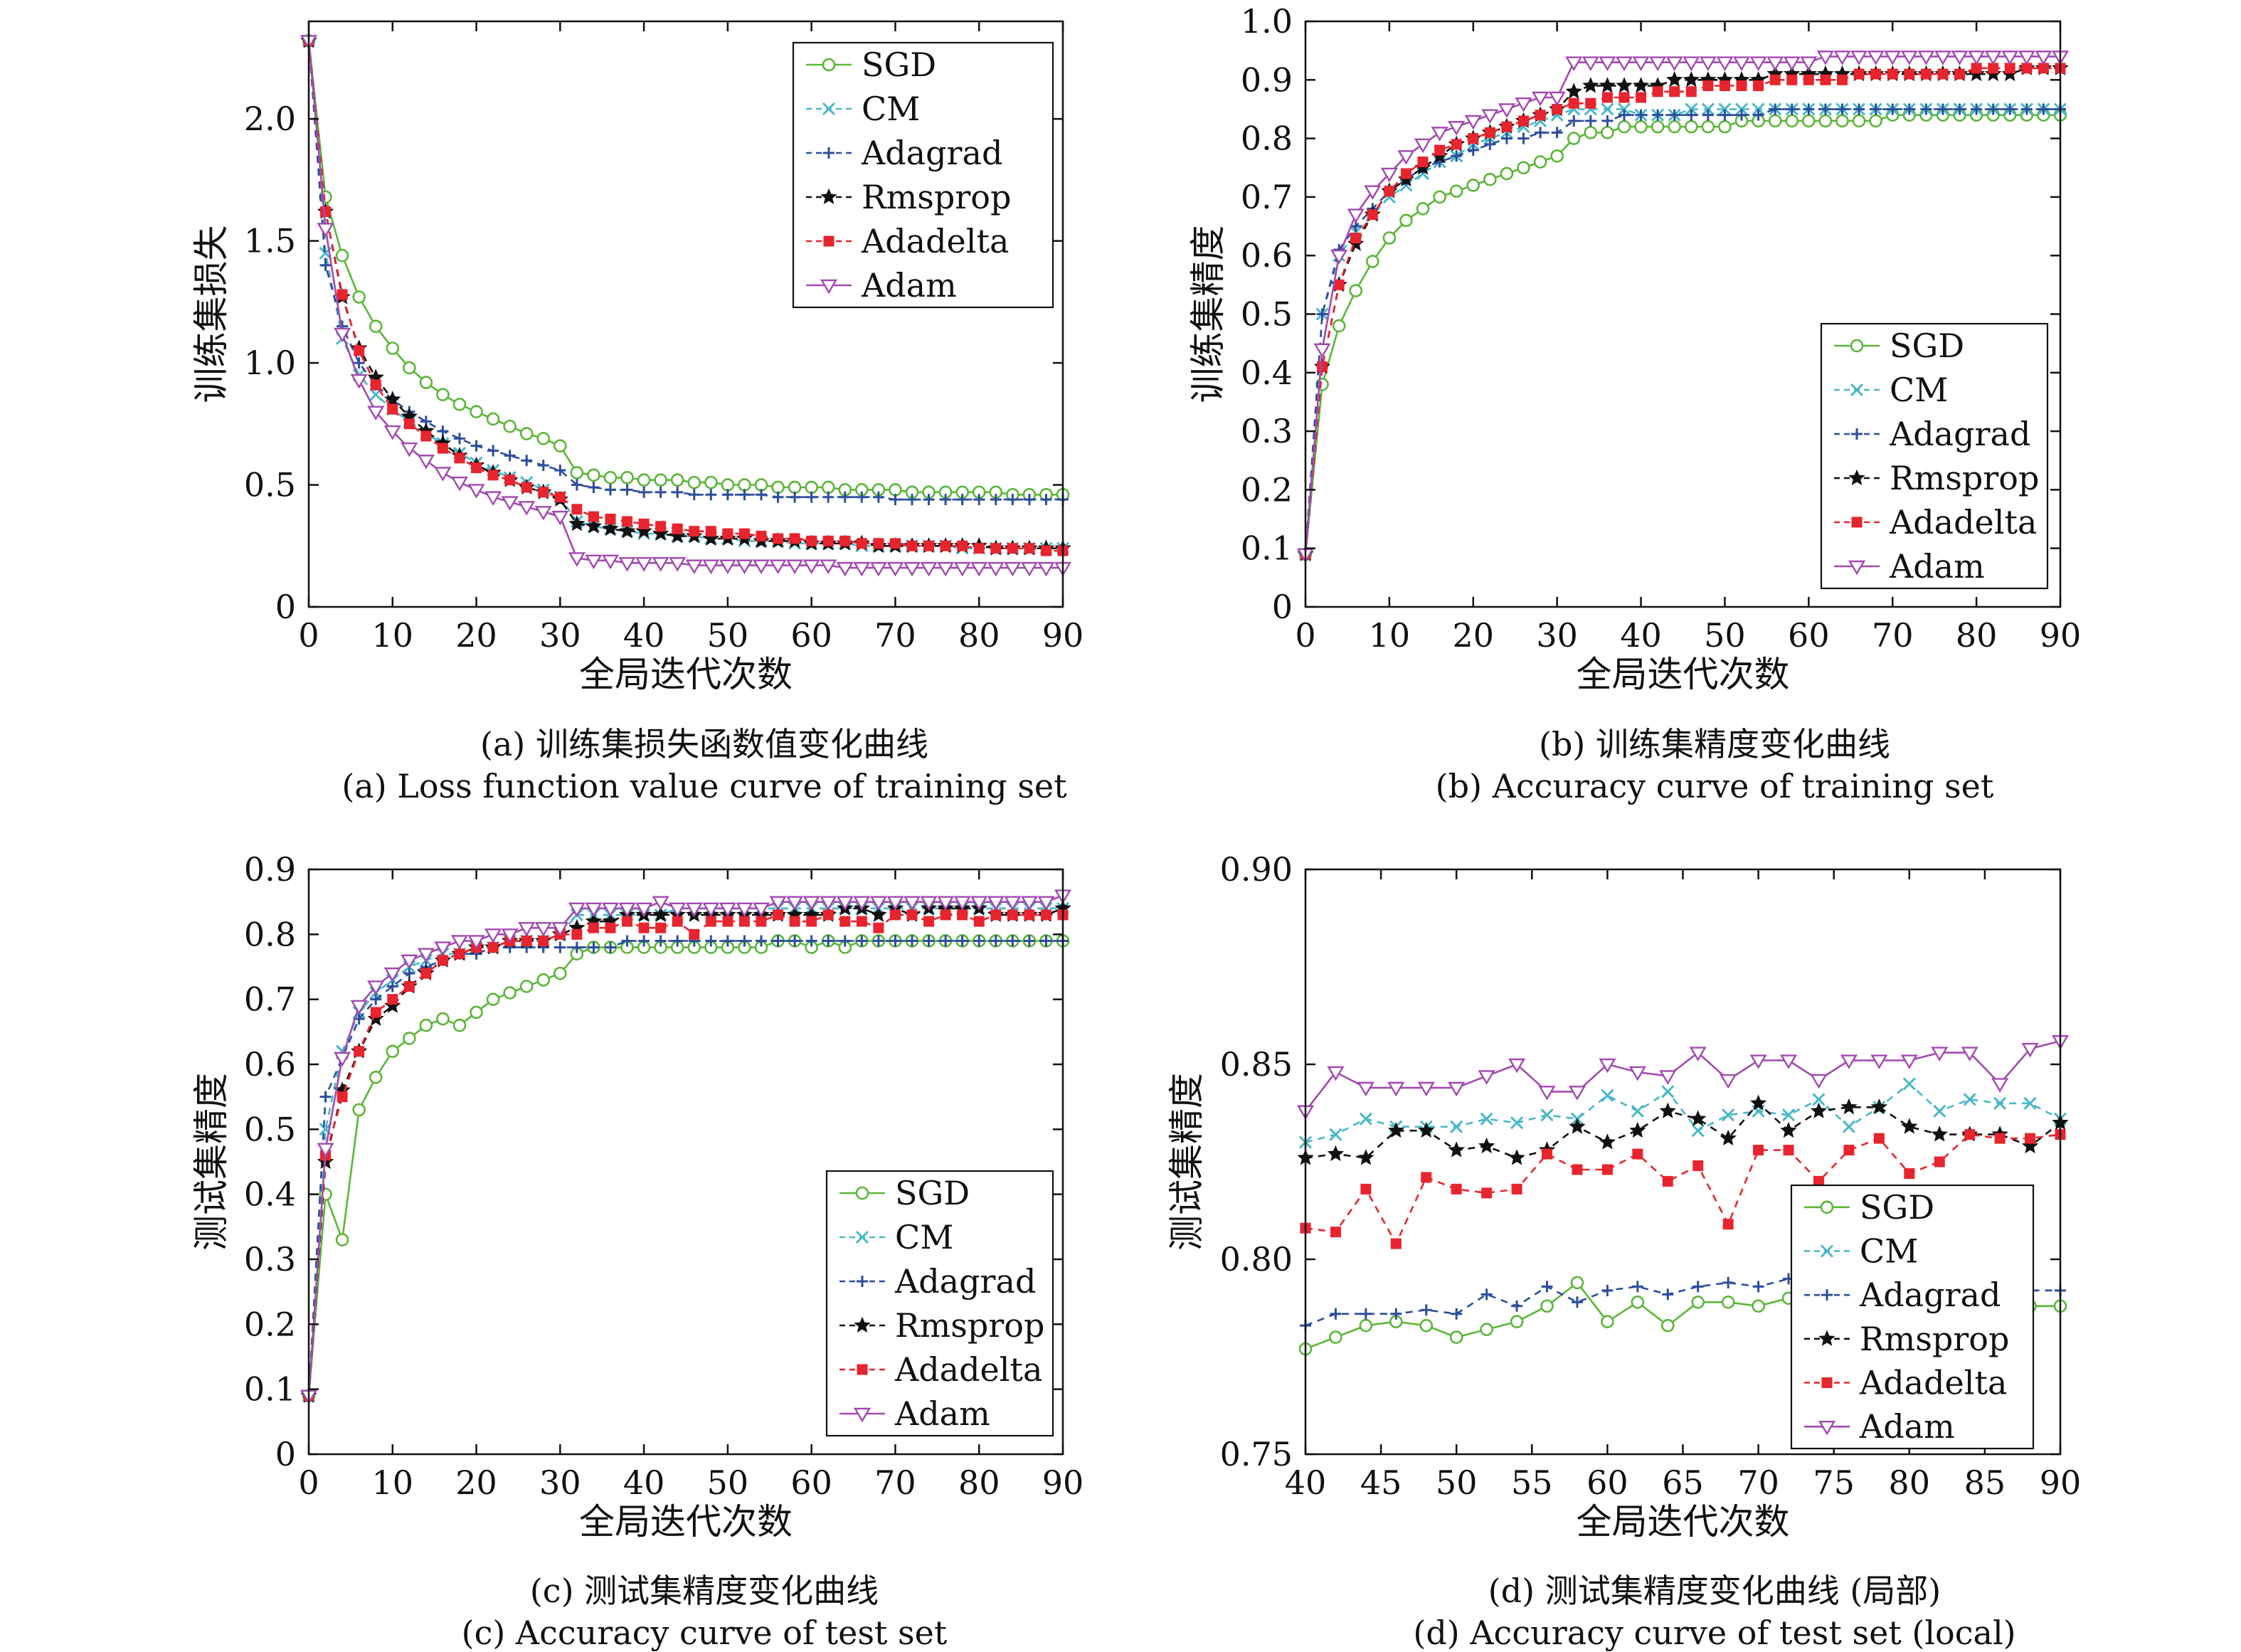 Image resolution: width=2241 pixels, height=1652 pixels. I want to click on series-line-cm, so click(1683, 1112).